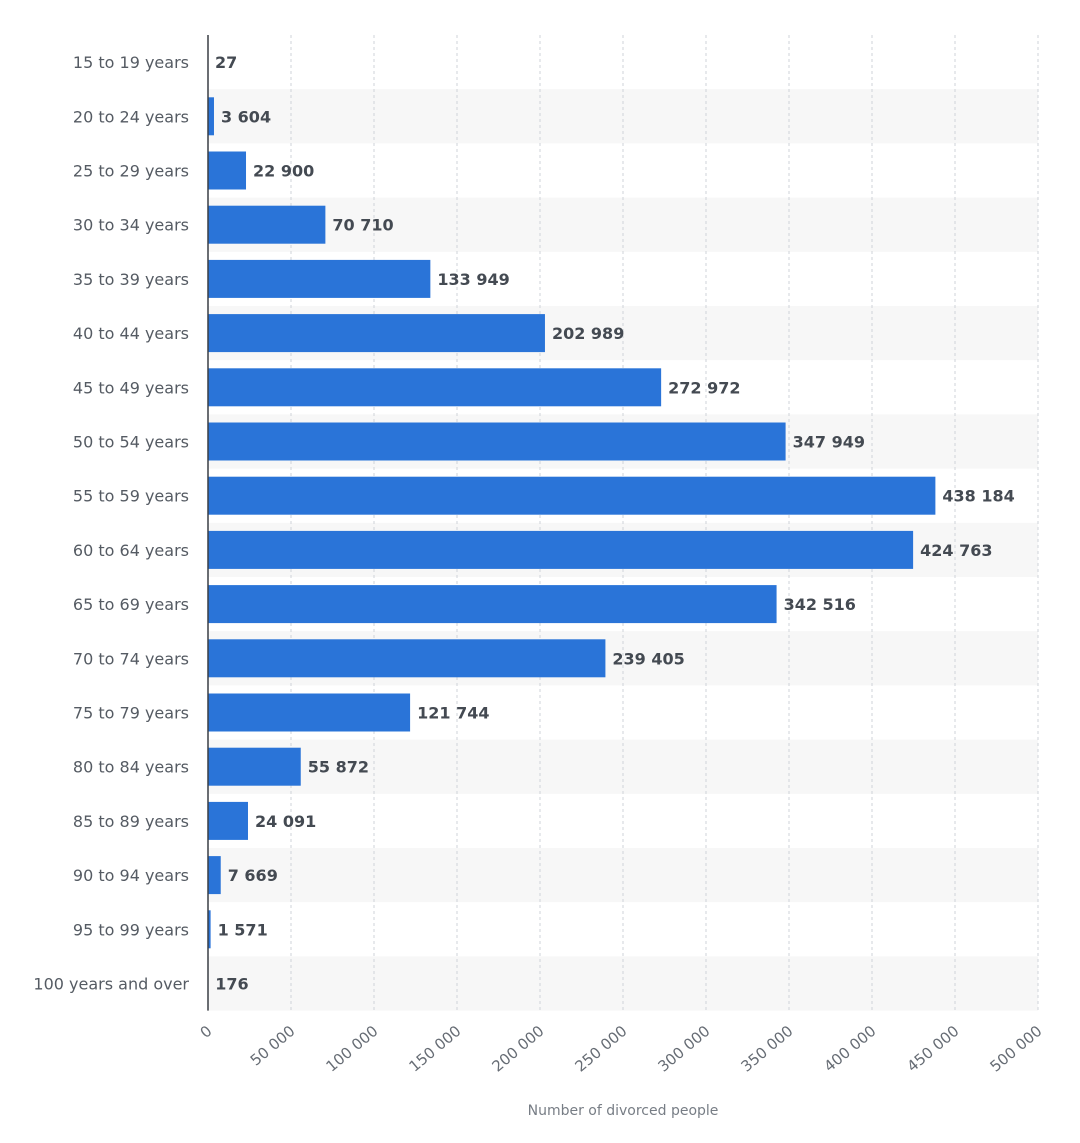  I want to click on value-label: 239 405, so click(648, 658).